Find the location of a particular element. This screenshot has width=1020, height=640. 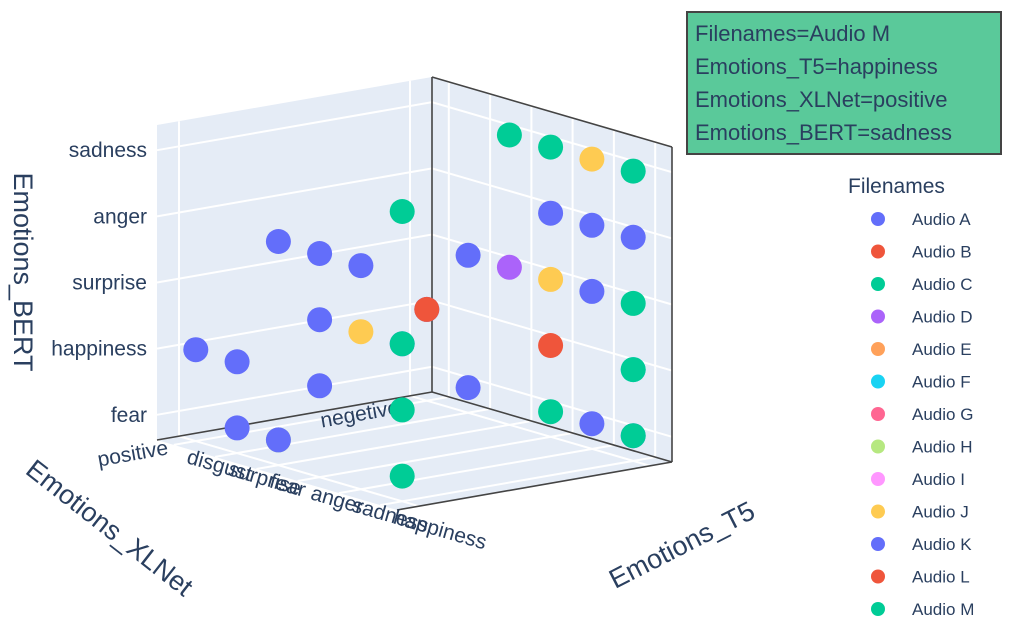

legend-item-audio-g: Audio G is located at coordinates (922, 414).